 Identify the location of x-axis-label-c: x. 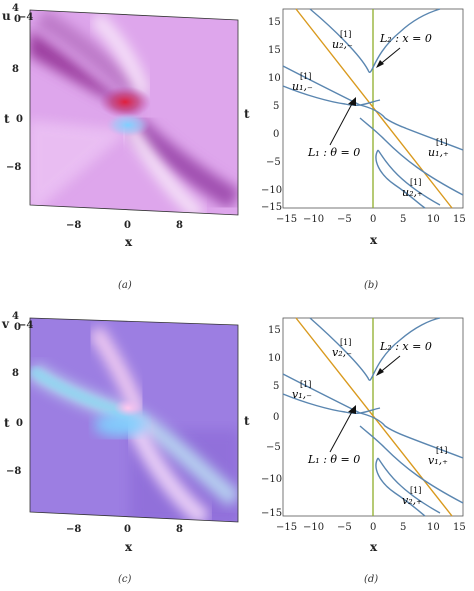
(129, 547).